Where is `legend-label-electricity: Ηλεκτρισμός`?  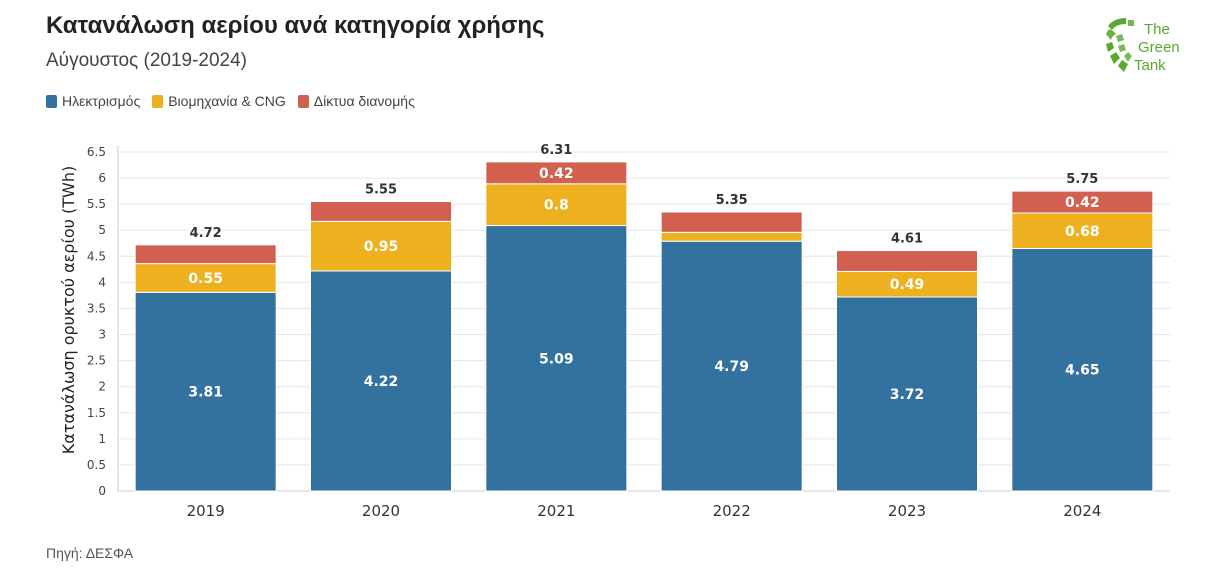 legend-label-electricity: Ηλεκτρισμός is located at coordinates (101, 101).